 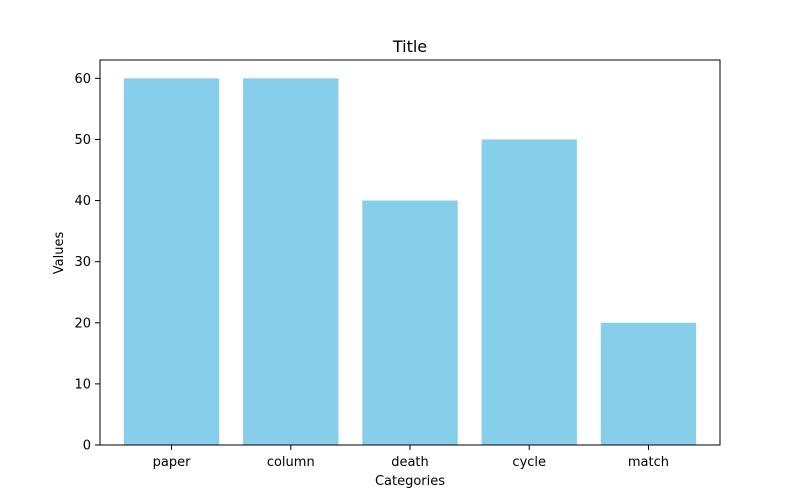 I want to click on x-tick-label-paper: paper, so click(x=172, y=462).